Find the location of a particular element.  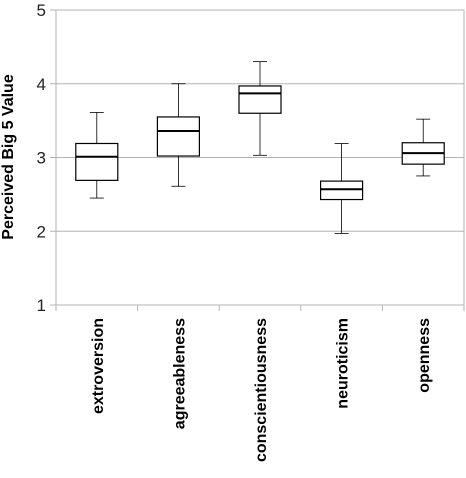

y-axis-title: Perceived Big 5 Value is located at coordinates (8, 157).